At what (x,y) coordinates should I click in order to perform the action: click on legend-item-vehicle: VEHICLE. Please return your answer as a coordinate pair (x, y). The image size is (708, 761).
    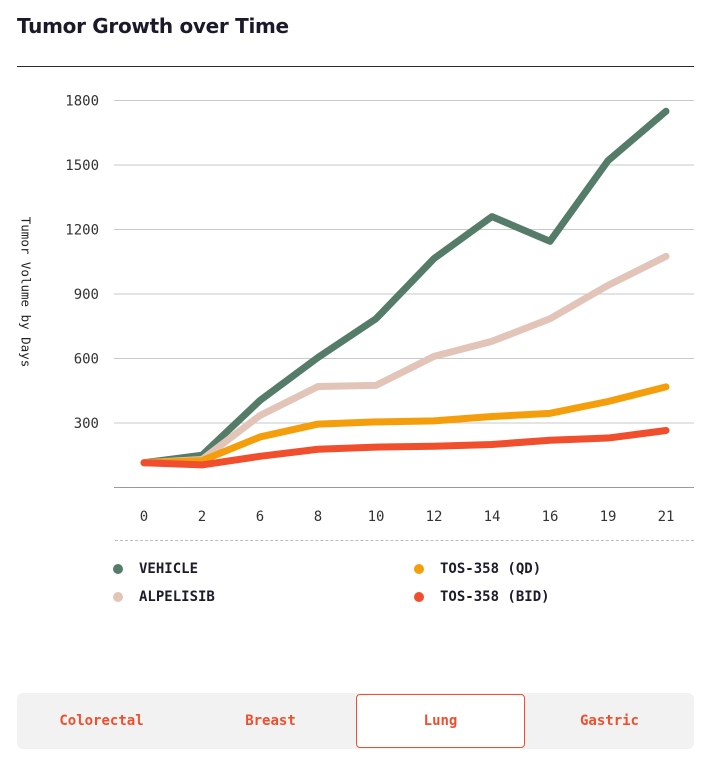
    Looking at the image, I should click on (155, 569).